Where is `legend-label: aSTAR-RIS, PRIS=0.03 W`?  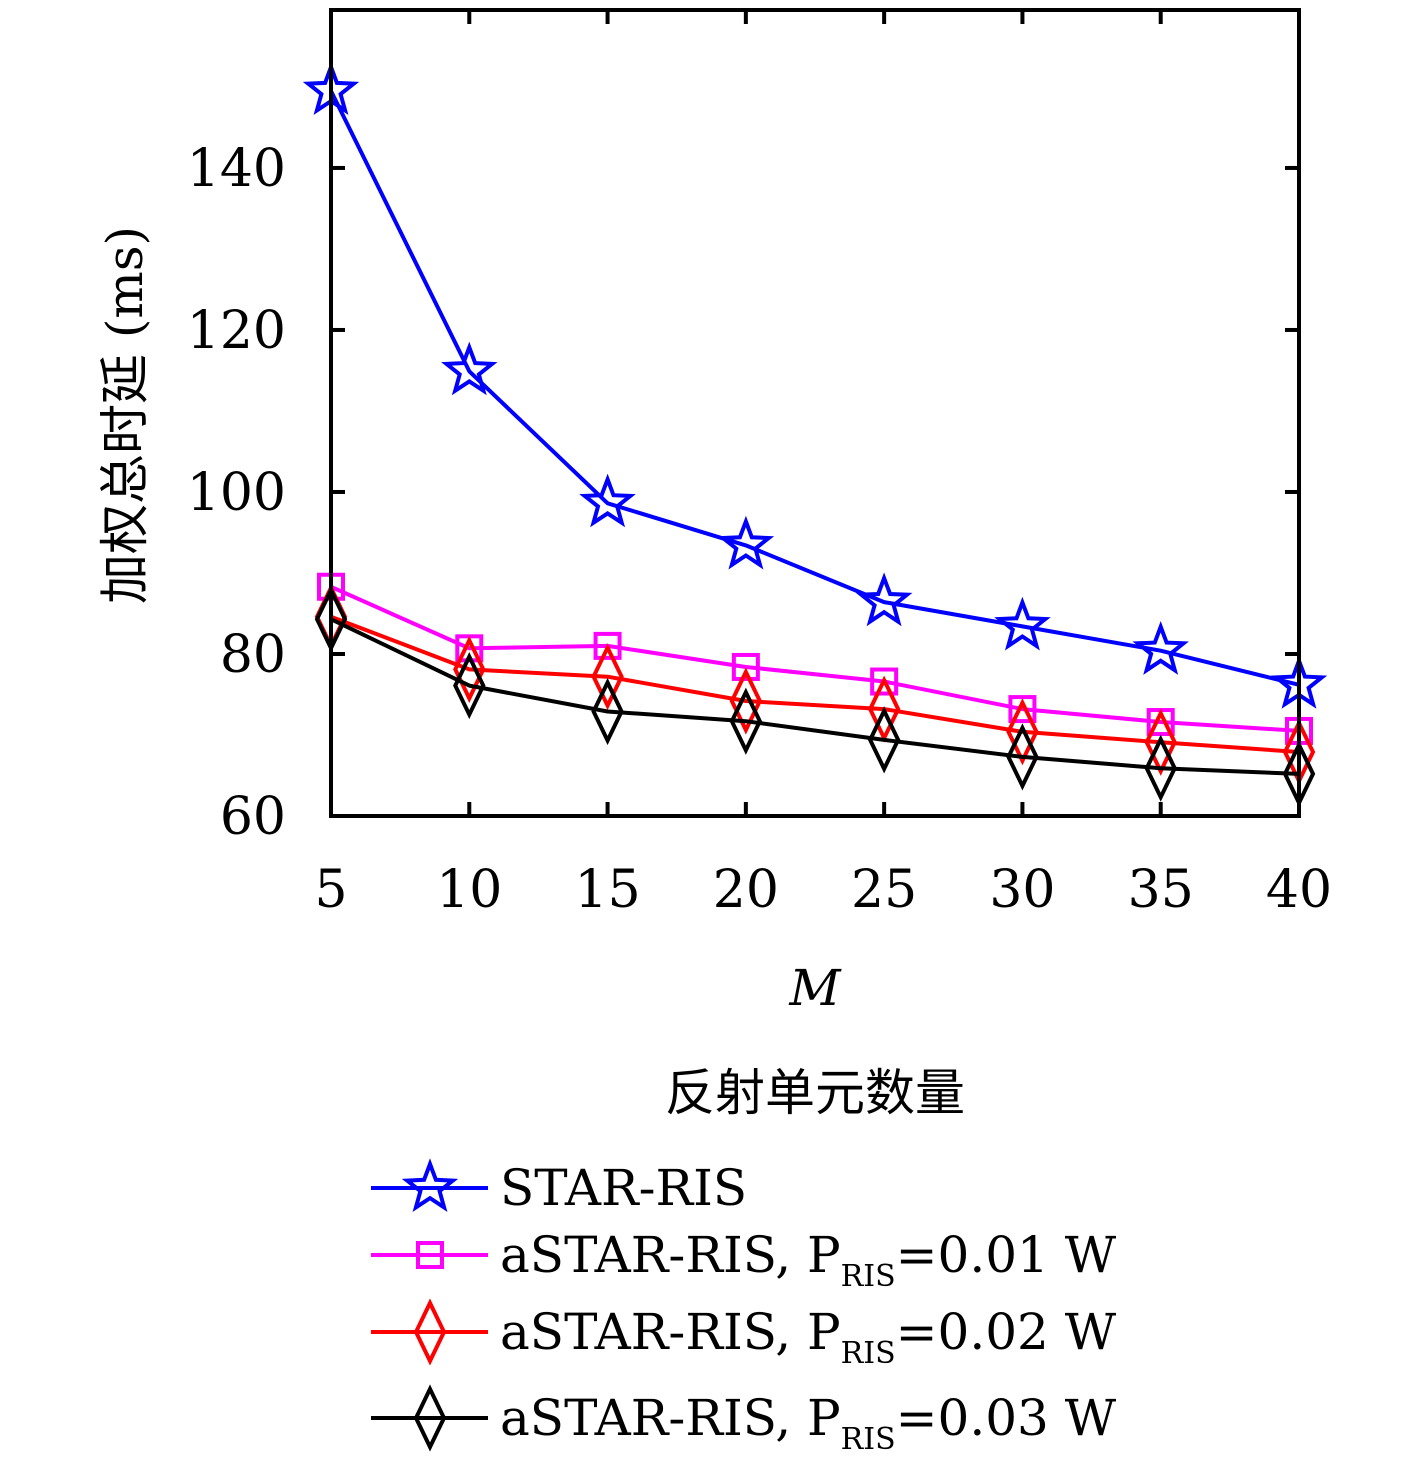 legend-label: aSTAR-RIS, PRIS=0.03 W is located at coordinates (808, 1423).